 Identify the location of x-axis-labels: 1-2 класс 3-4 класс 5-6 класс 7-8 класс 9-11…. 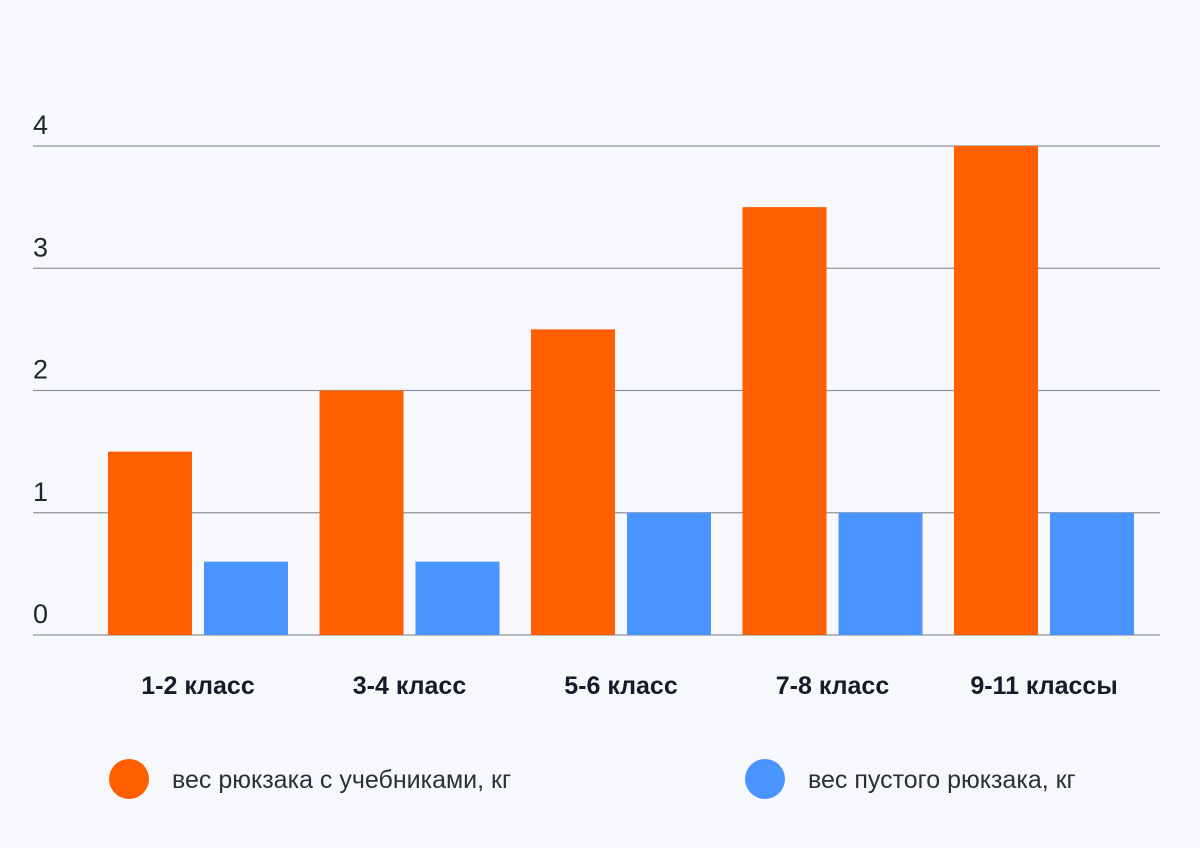
(629, 686).